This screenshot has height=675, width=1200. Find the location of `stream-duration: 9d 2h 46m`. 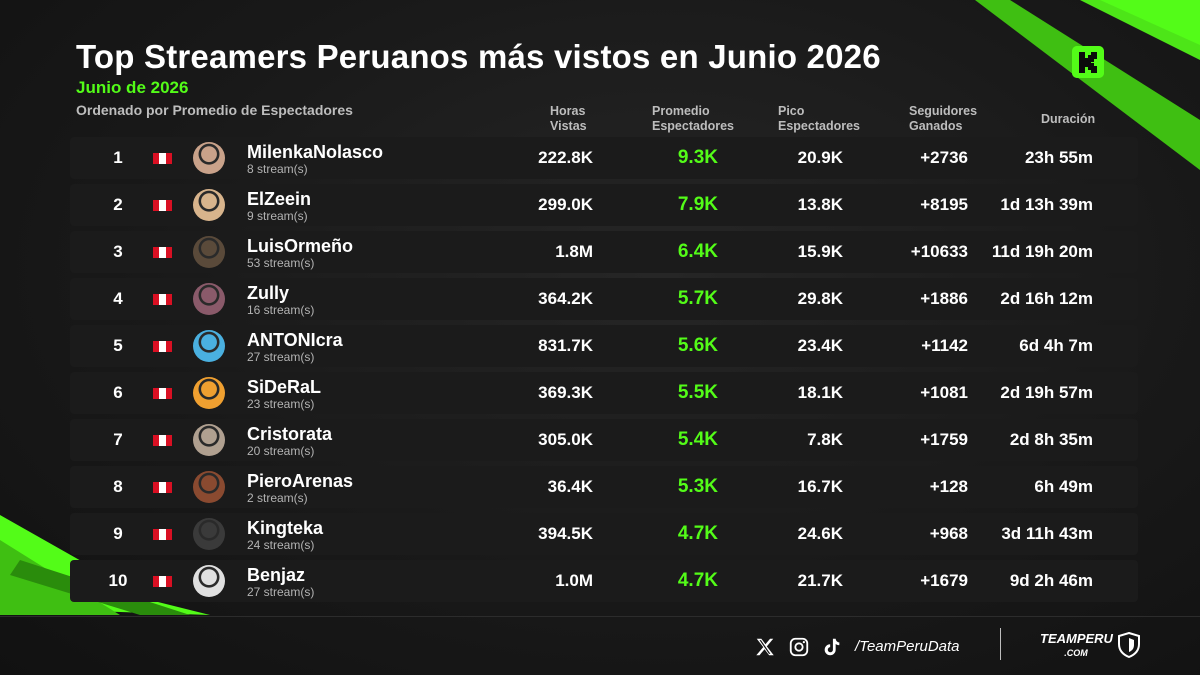

stream-duration: 9d 2h 46m is located at coordinates (1051, 580).